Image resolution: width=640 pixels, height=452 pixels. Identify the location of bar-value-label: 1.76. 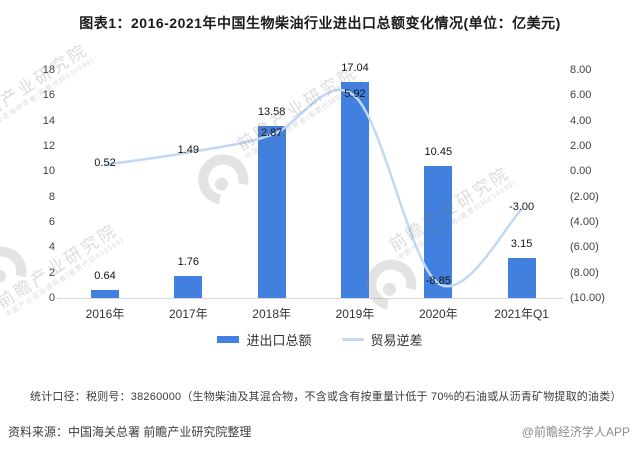
(188, 261).